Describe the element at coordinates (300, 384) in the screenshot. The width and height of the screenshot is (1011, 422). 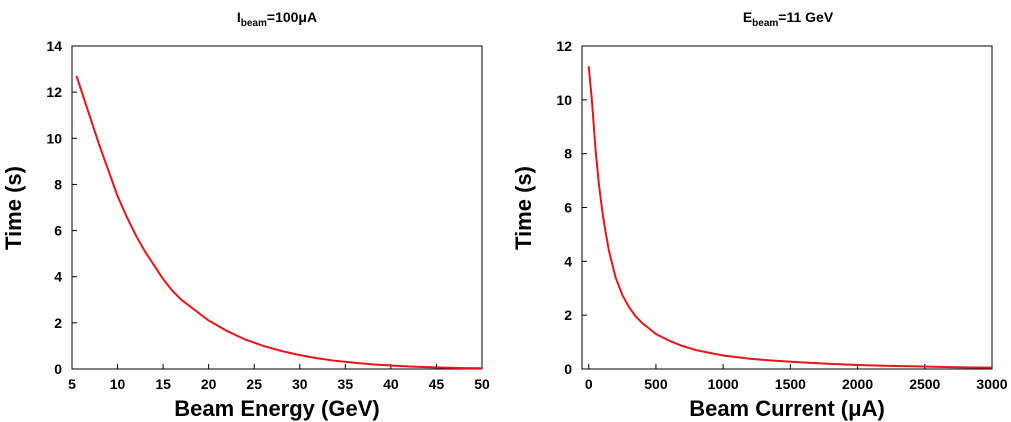
I see `x-tick-label: 30` at that location.